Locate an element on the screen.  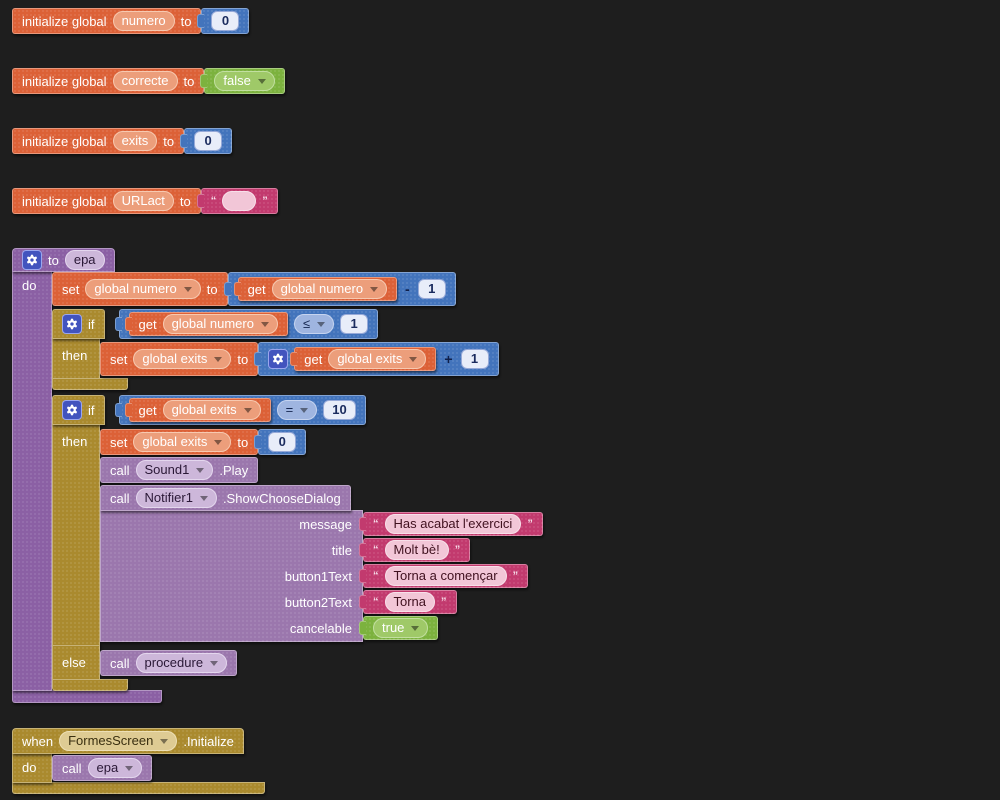
notifier-header: call Notifier1 .ShowChooseDialog is located at coordinates (225, 498).